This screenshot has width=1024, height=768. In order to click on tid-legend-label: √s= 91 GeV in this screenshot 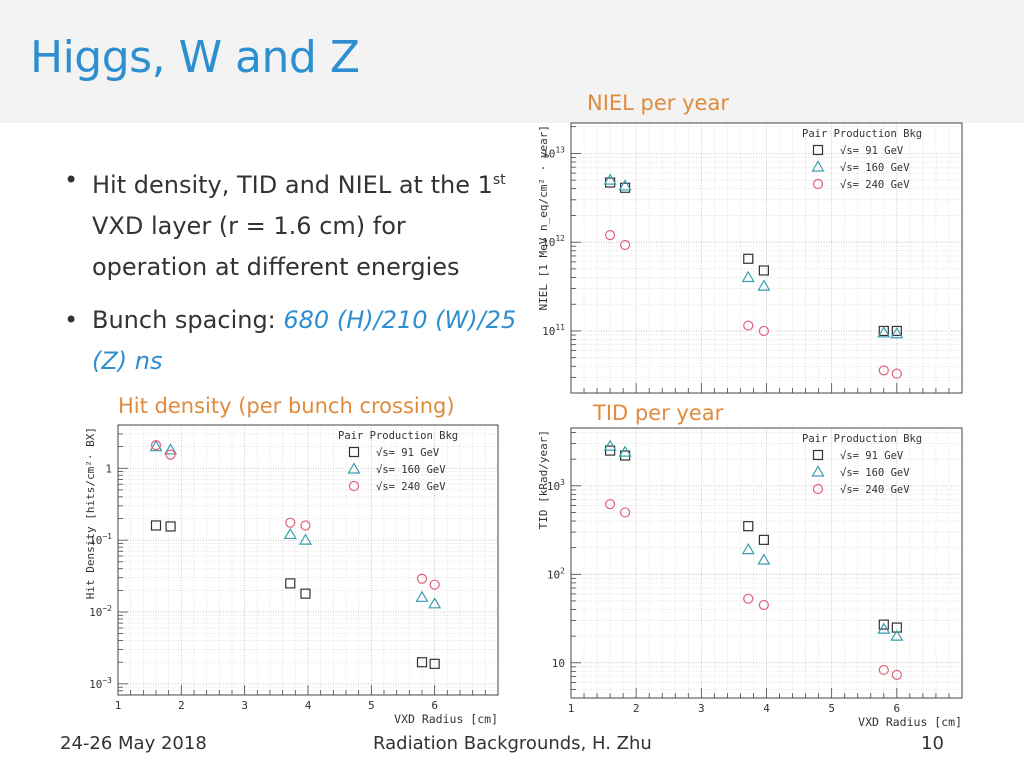, I will do `click(872, 456)`.